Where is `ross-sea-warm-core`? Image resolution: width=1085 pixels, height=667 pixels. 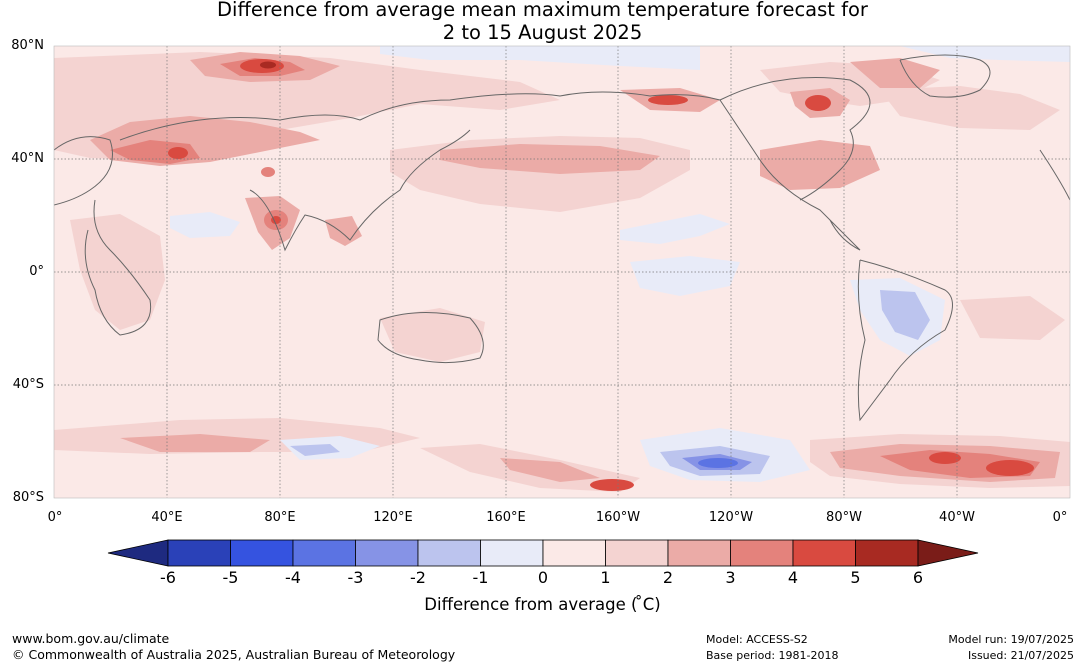 ross-sea-warm-core is located at coordinates (550, 470).